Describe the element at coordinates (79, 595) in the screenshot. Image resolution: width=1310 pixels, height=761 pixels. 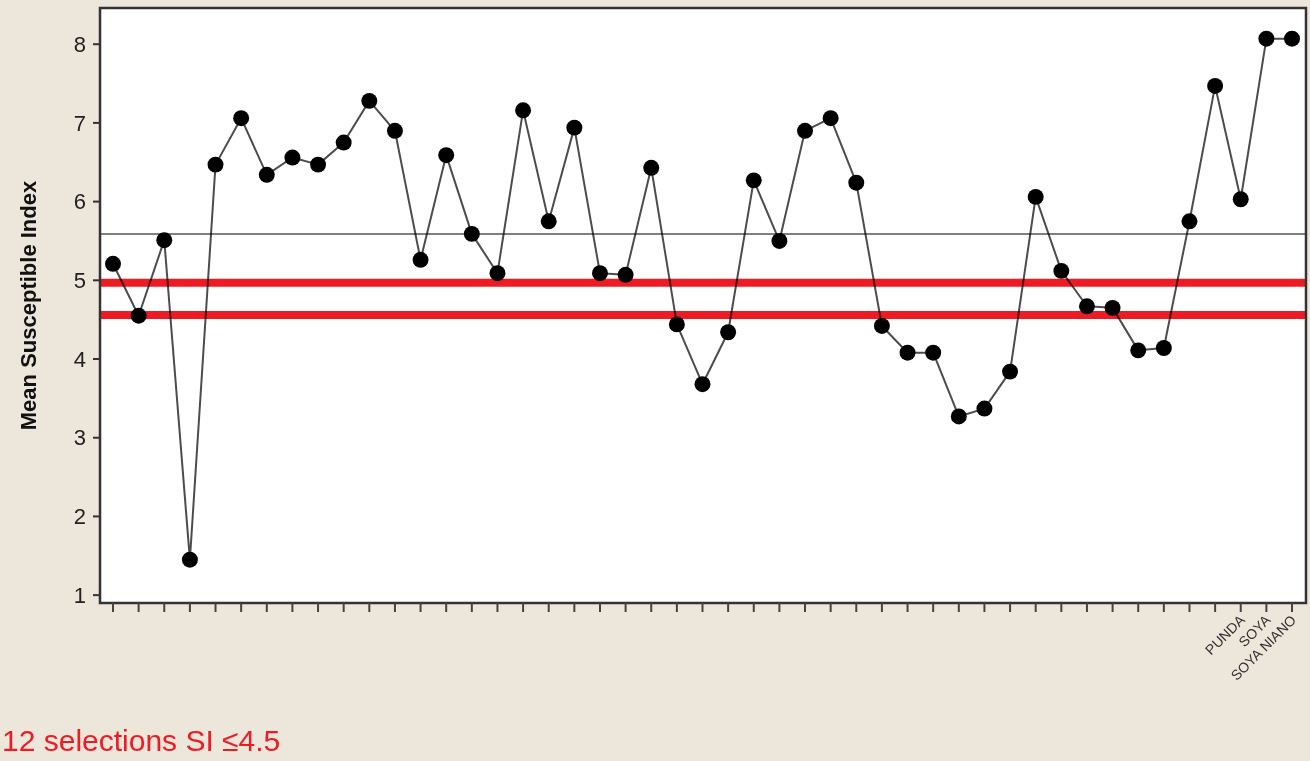
I see `y-tick-label: 1` at that location.